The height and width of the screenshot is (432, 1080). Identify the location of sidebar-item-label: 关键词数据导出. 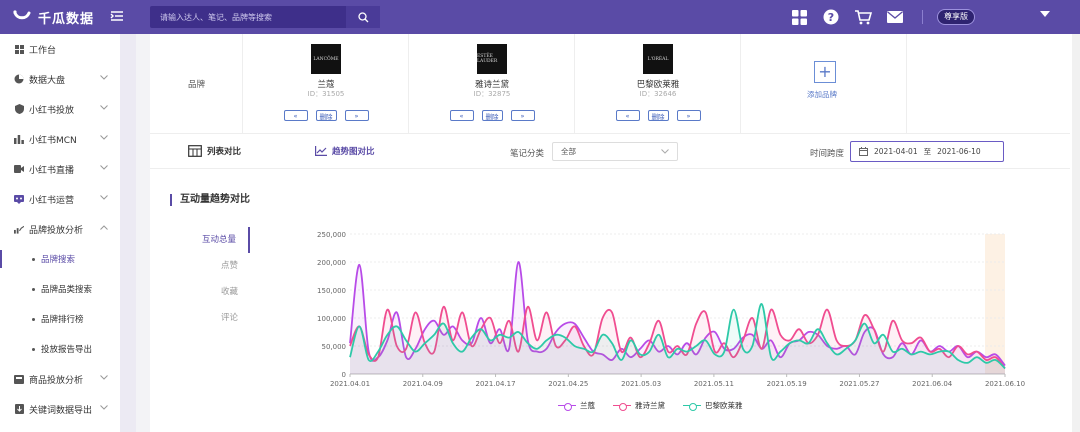
(61, 410).